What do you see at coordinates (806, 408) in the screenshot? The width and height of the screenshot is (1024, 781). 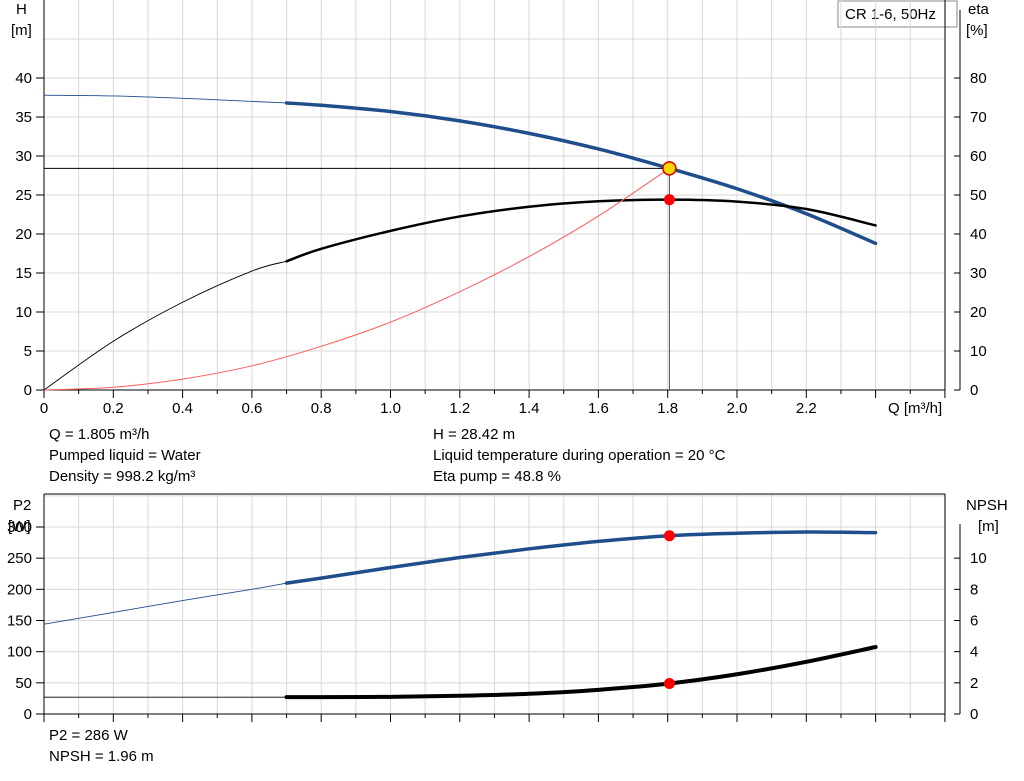 I see `x-tick-label: 2.2` at bounding box center [806, 408].